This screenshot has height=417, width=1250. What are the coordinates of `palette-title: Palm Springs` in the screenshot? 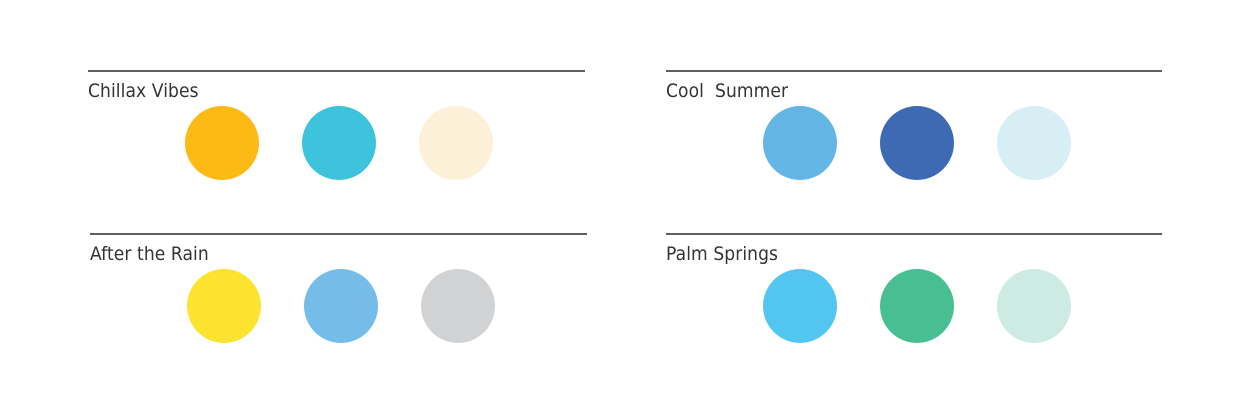 It's located at (722, 254).